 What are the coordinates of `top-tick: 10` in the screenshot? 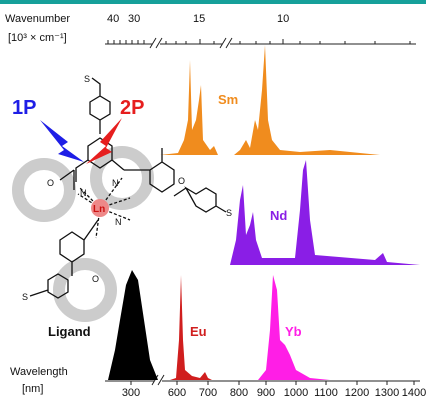 It's located at (283, 19).